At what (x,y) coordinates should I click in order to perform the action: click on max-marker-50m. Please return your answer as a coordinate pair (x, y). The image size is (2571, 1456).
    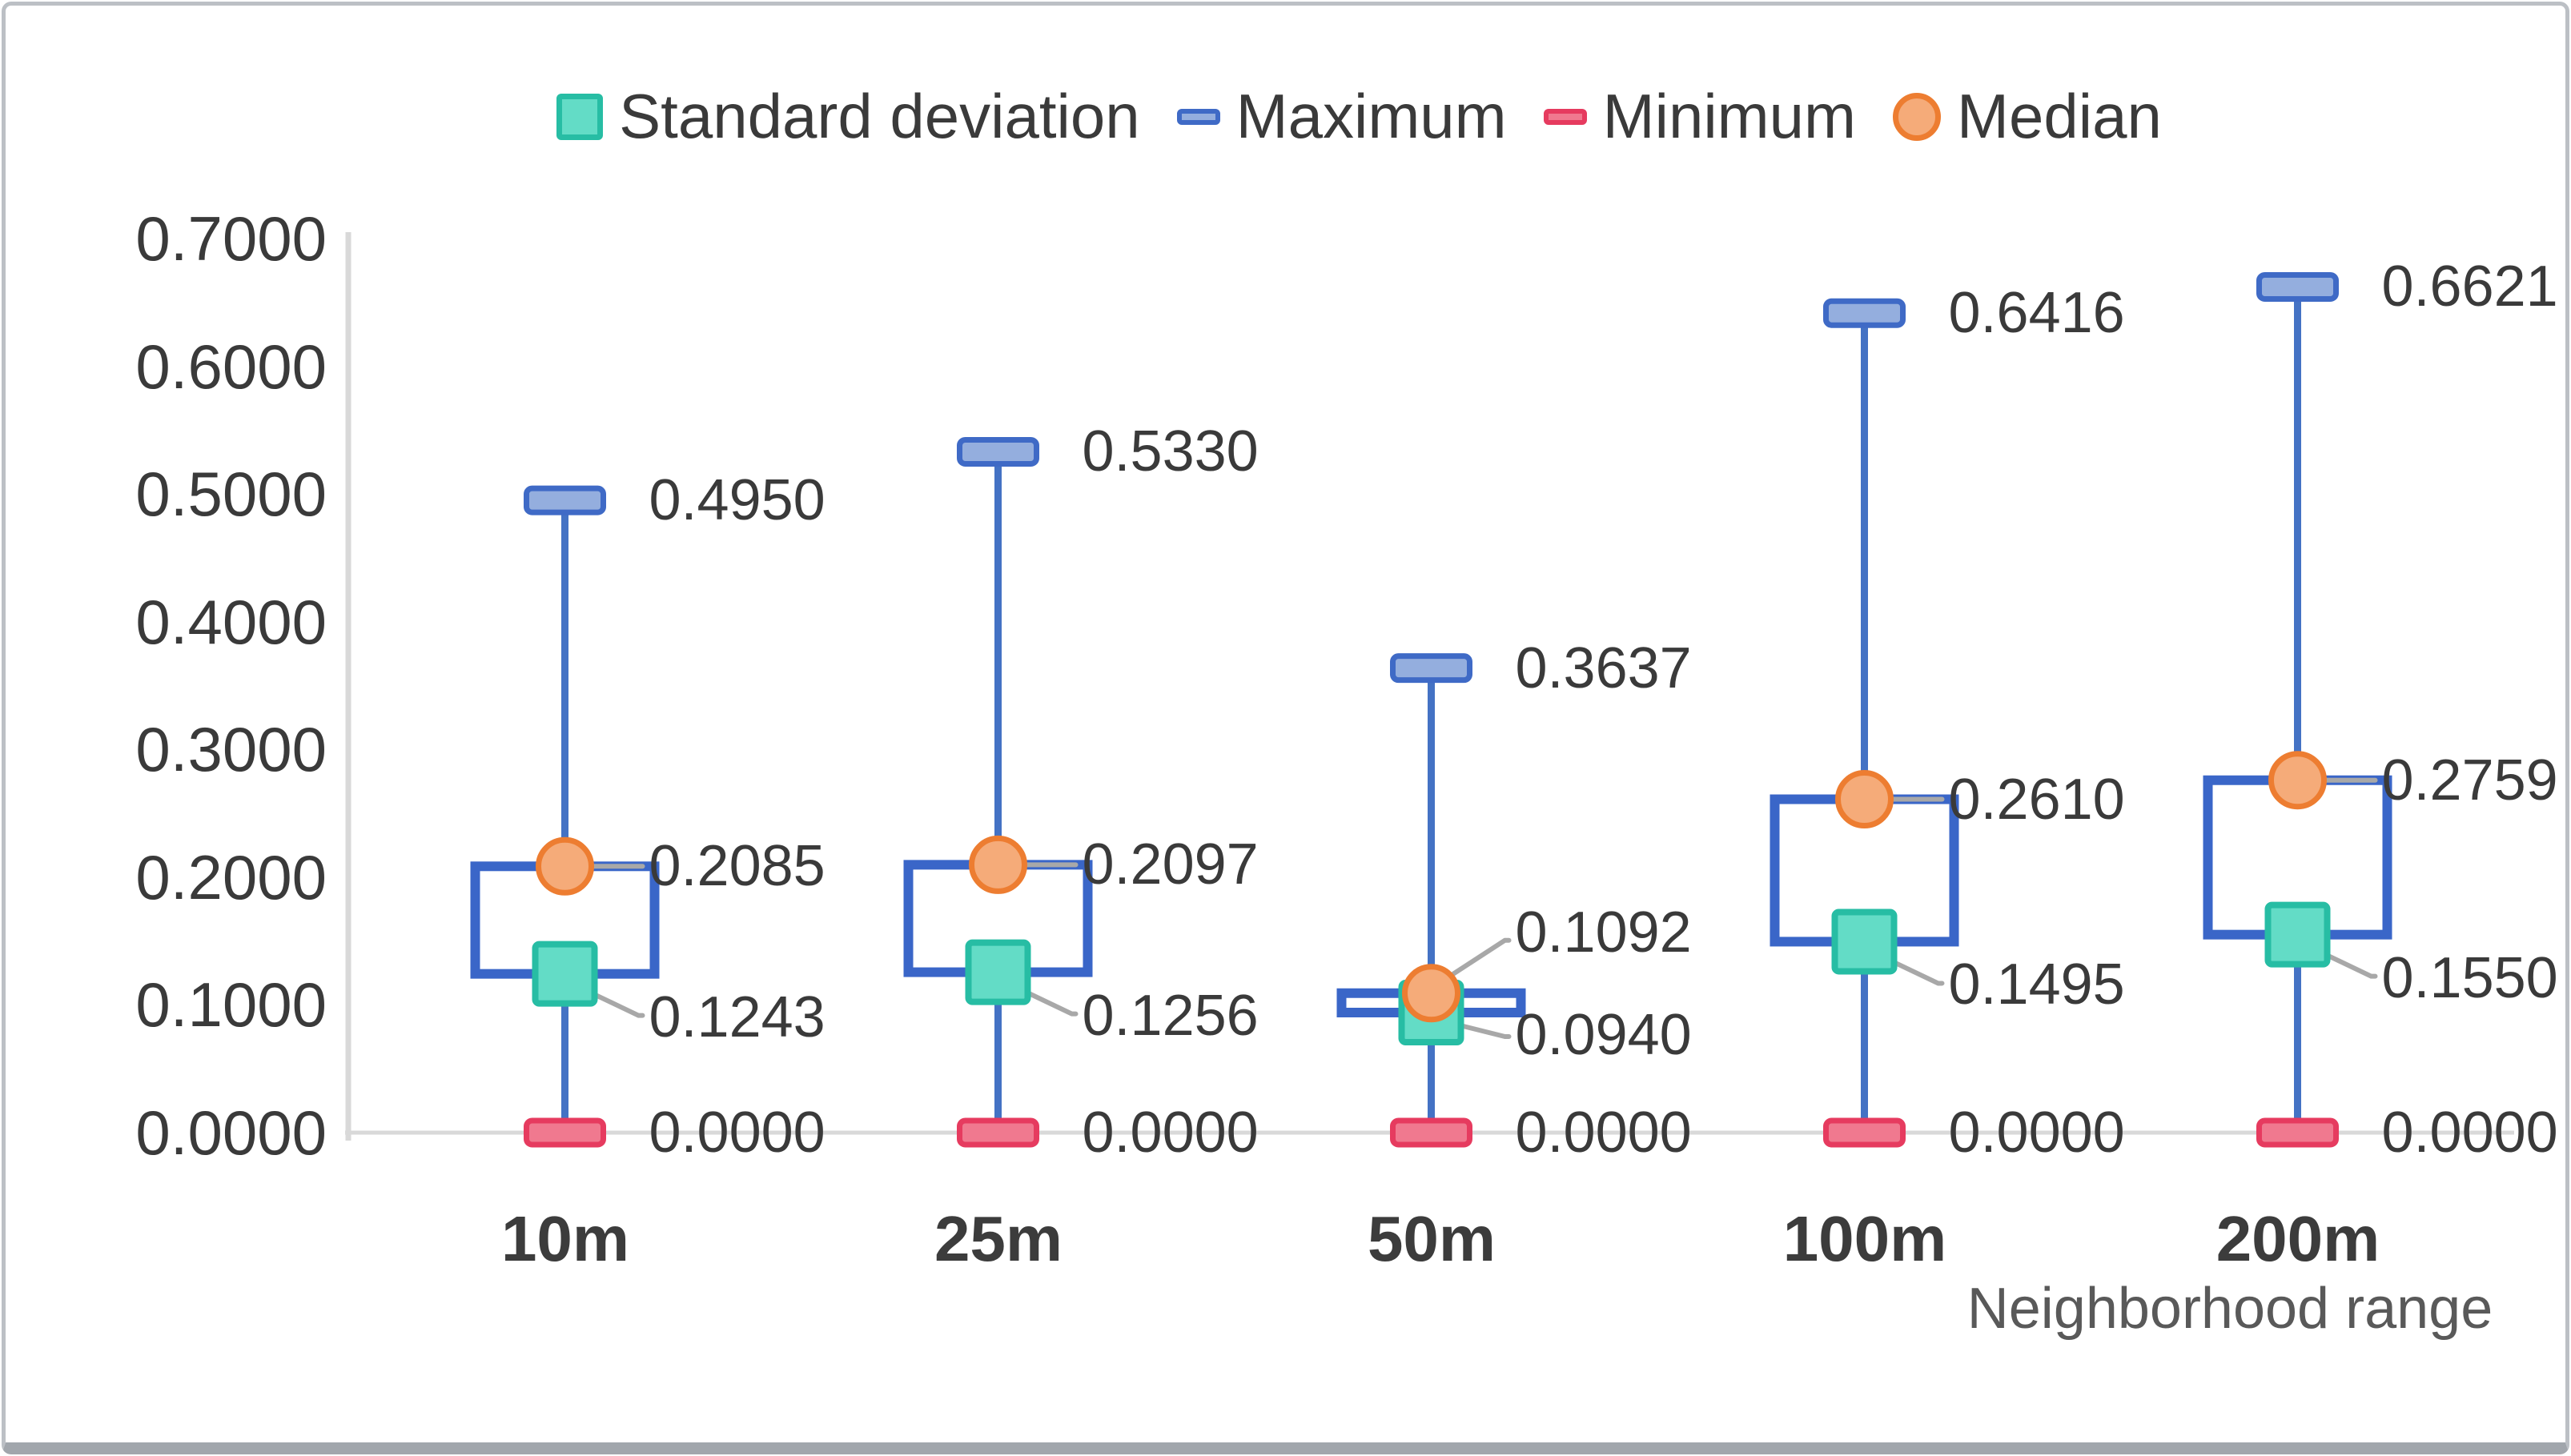
    Looking at the image, I should click on (1431, 668).